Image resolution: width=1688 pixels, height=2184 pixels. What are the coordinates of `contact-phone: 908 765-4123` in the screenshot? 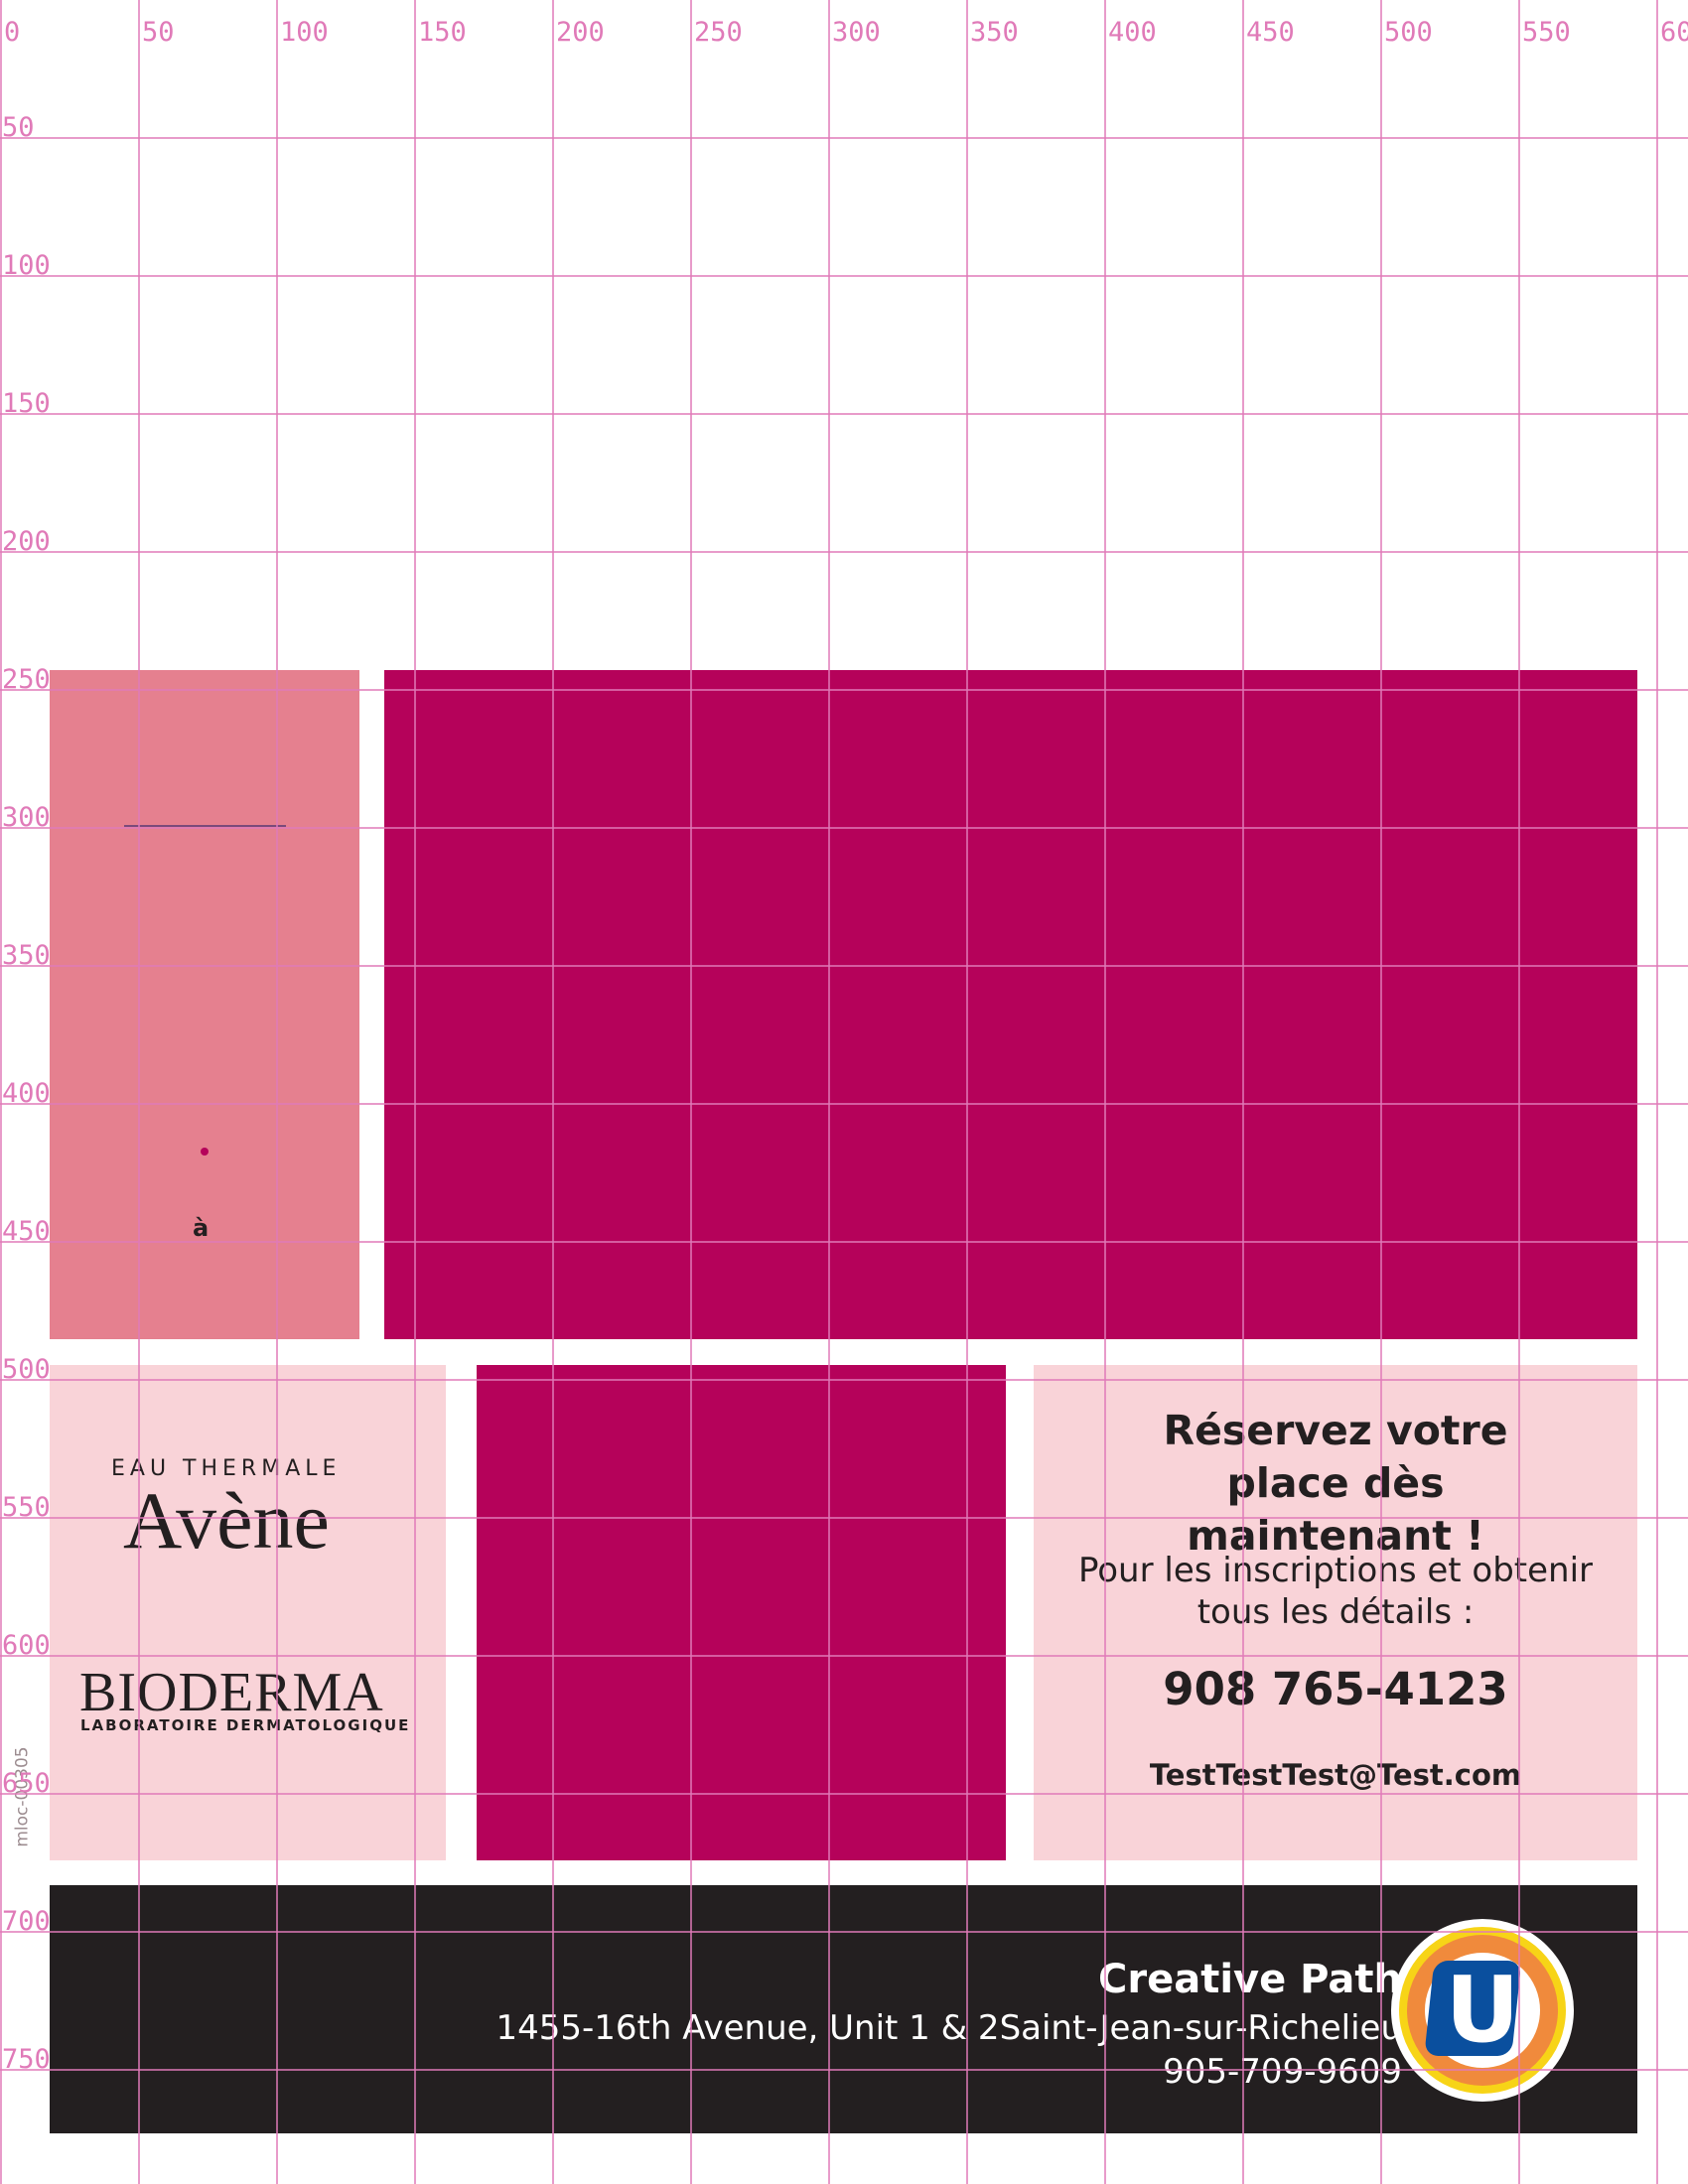 It's located at (1335, 1689).